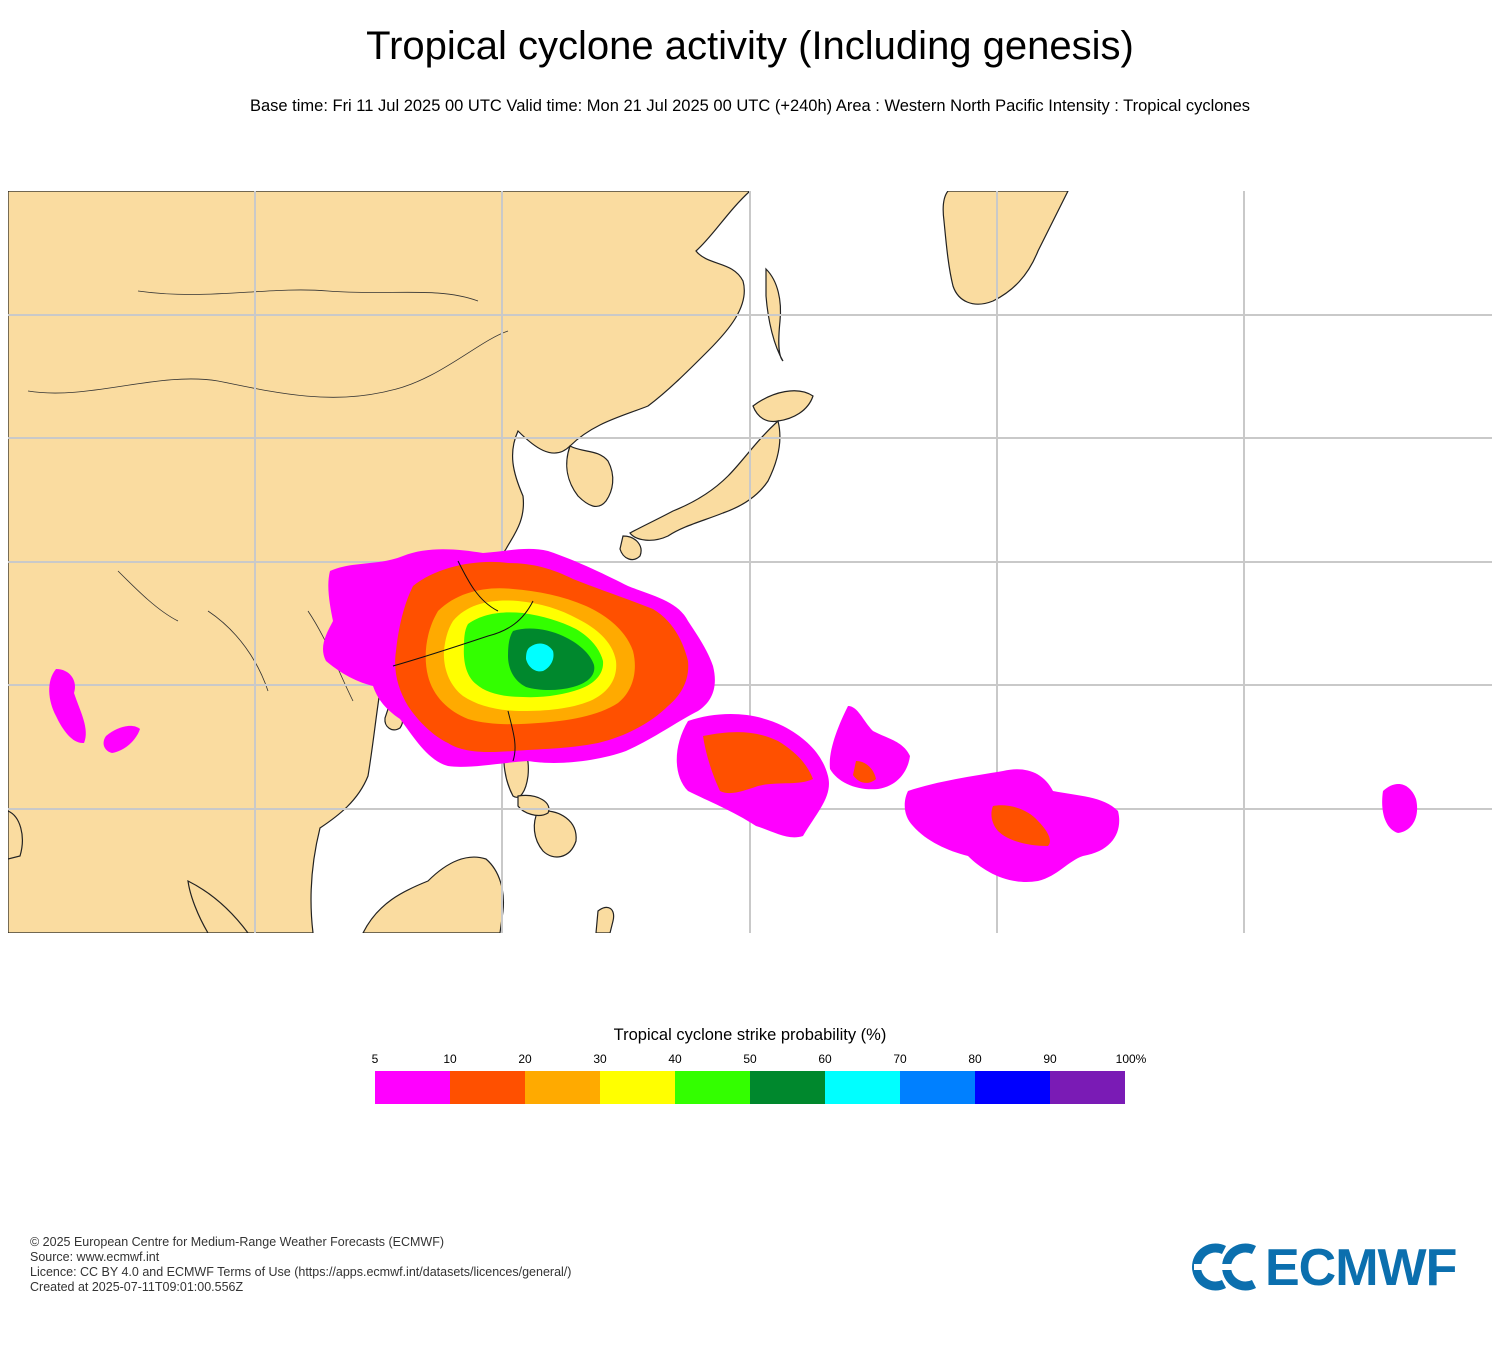  Describe the element at coordinates (600, 1059) in the screenshot. I see `legend-tick: 30` at that location.